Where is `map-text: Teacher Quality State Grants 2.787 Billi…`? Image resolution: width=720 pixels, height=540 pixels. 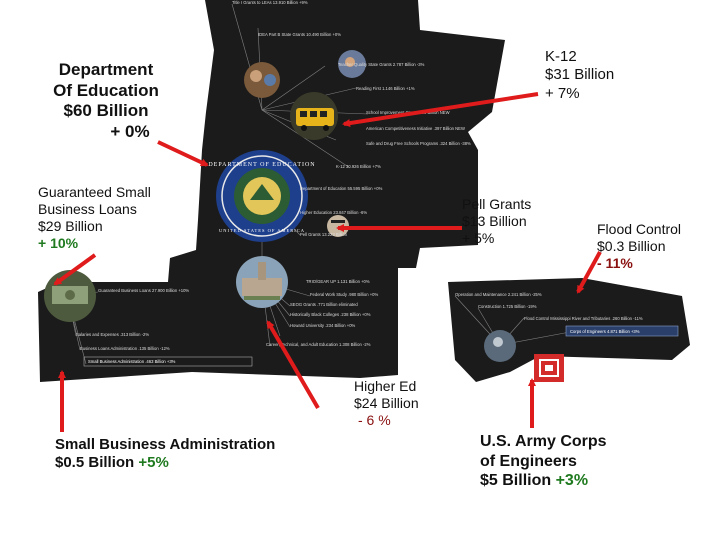
map-text: Teacher Quality State Grants 2.787 Billi… is located at coordinates (381, 64).